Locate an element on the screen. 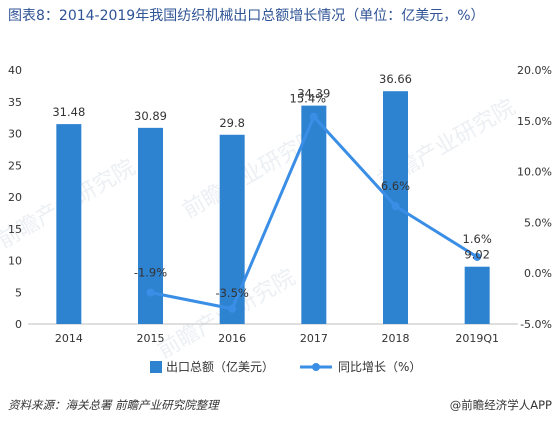 This screenshot has width=560, height=421. right-axis-tick-label: 0.0% is located at coordinates (538, 273).